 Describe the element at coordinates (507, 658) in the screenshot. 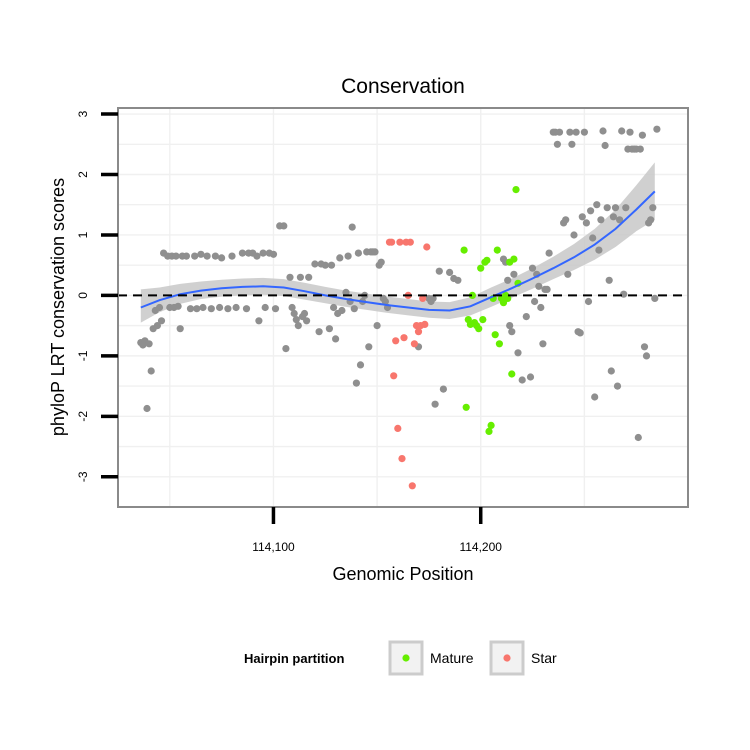

I see `legend-swatch-star` at that location.